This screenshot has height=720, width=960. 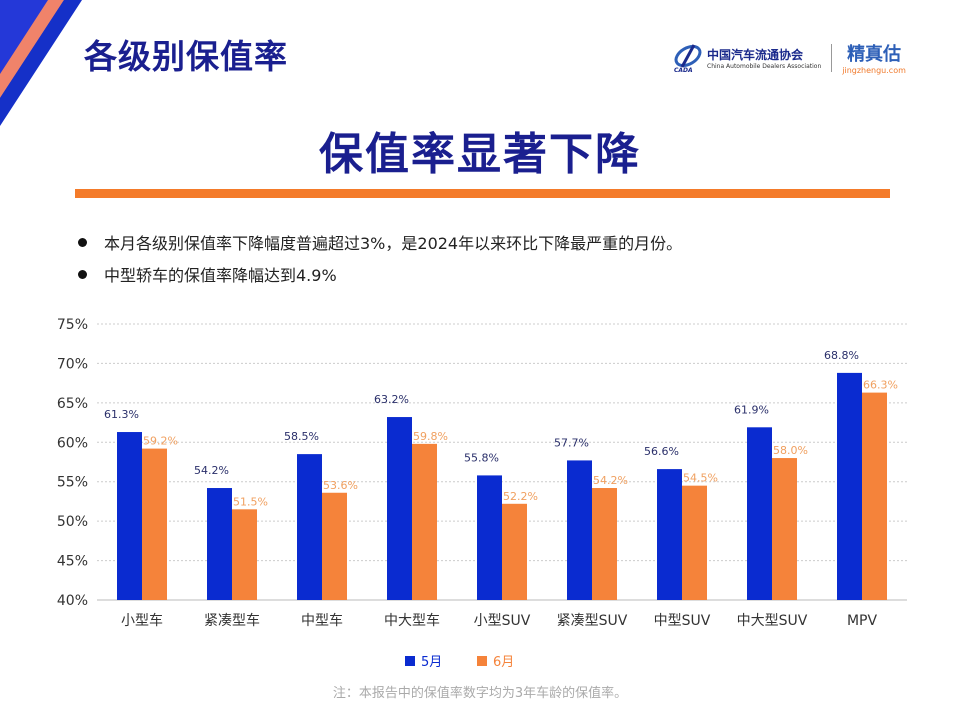 I want to click on y-tick-label: 70%, so click(x=72, y=364).